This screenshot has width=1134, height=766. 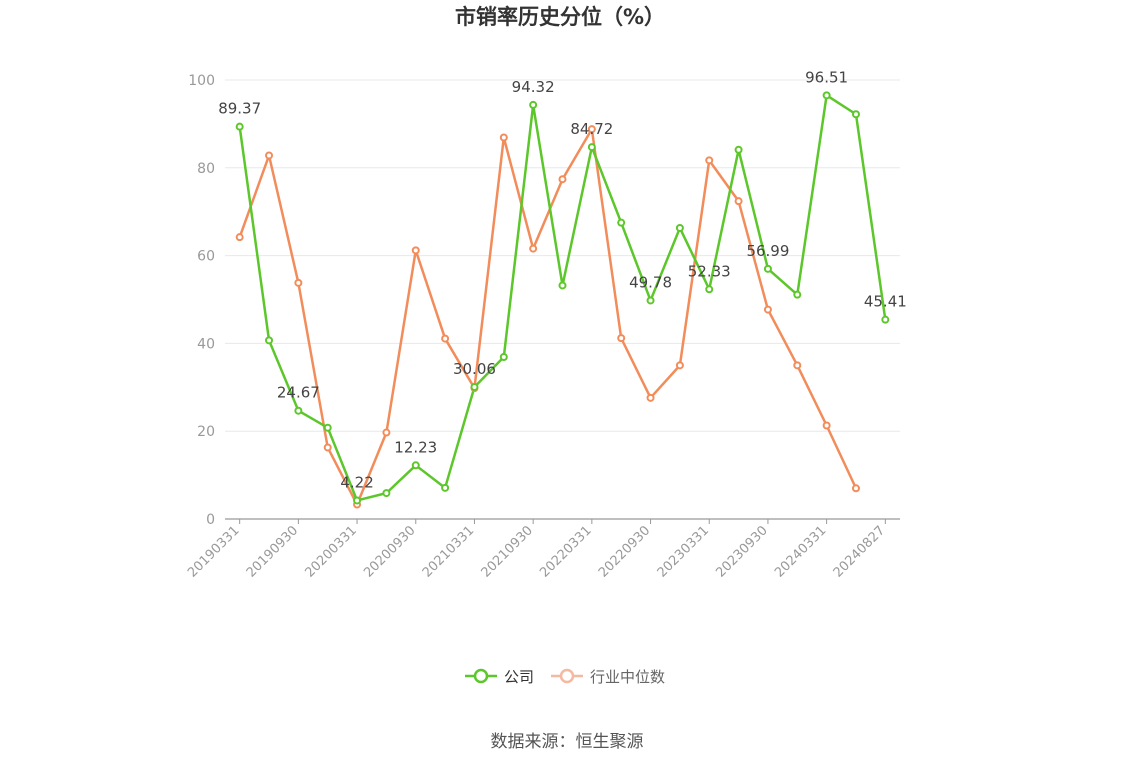 What do you see at coordinates (859, 551) in the screenshot?
I see `x-tick-label: 20240827` at bounding box center [859, 551].